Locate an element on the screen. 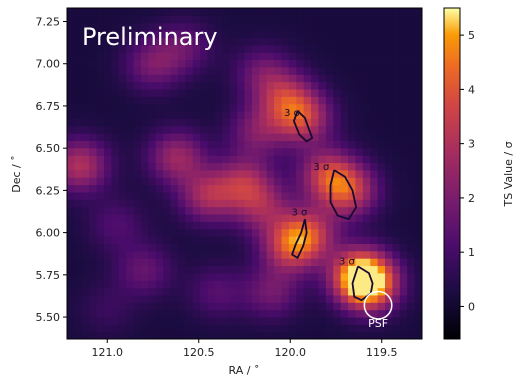  colorbar-tick-label: 0 is located at coordinates (471, 306).